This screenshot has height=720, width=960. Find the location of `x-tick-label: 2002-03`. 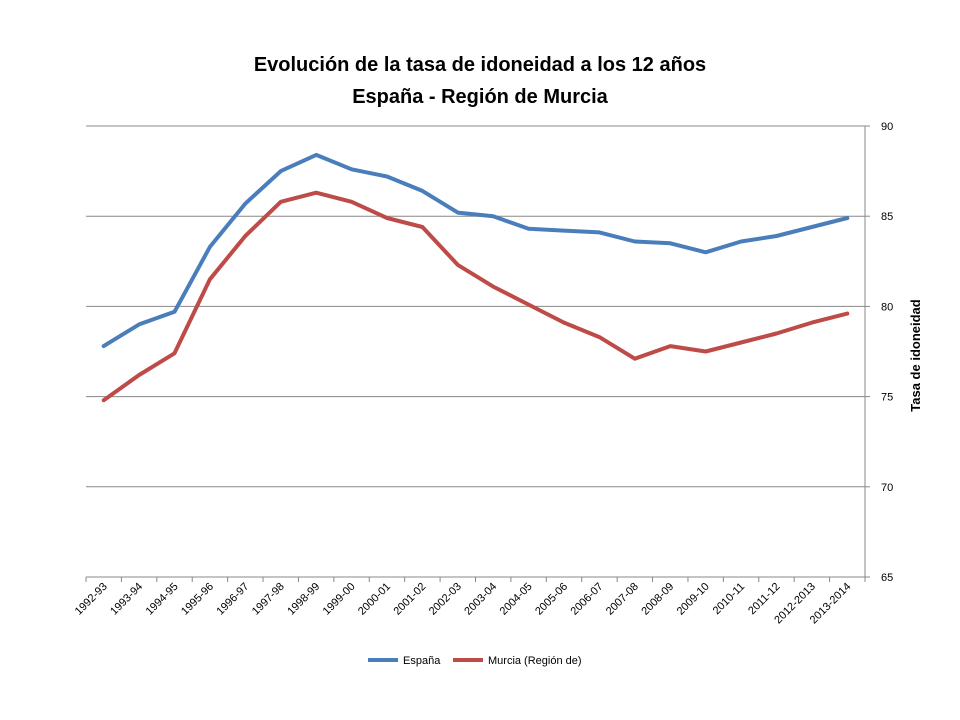

x-tick-label: 2002-03 is located at coordinates (445, 599).